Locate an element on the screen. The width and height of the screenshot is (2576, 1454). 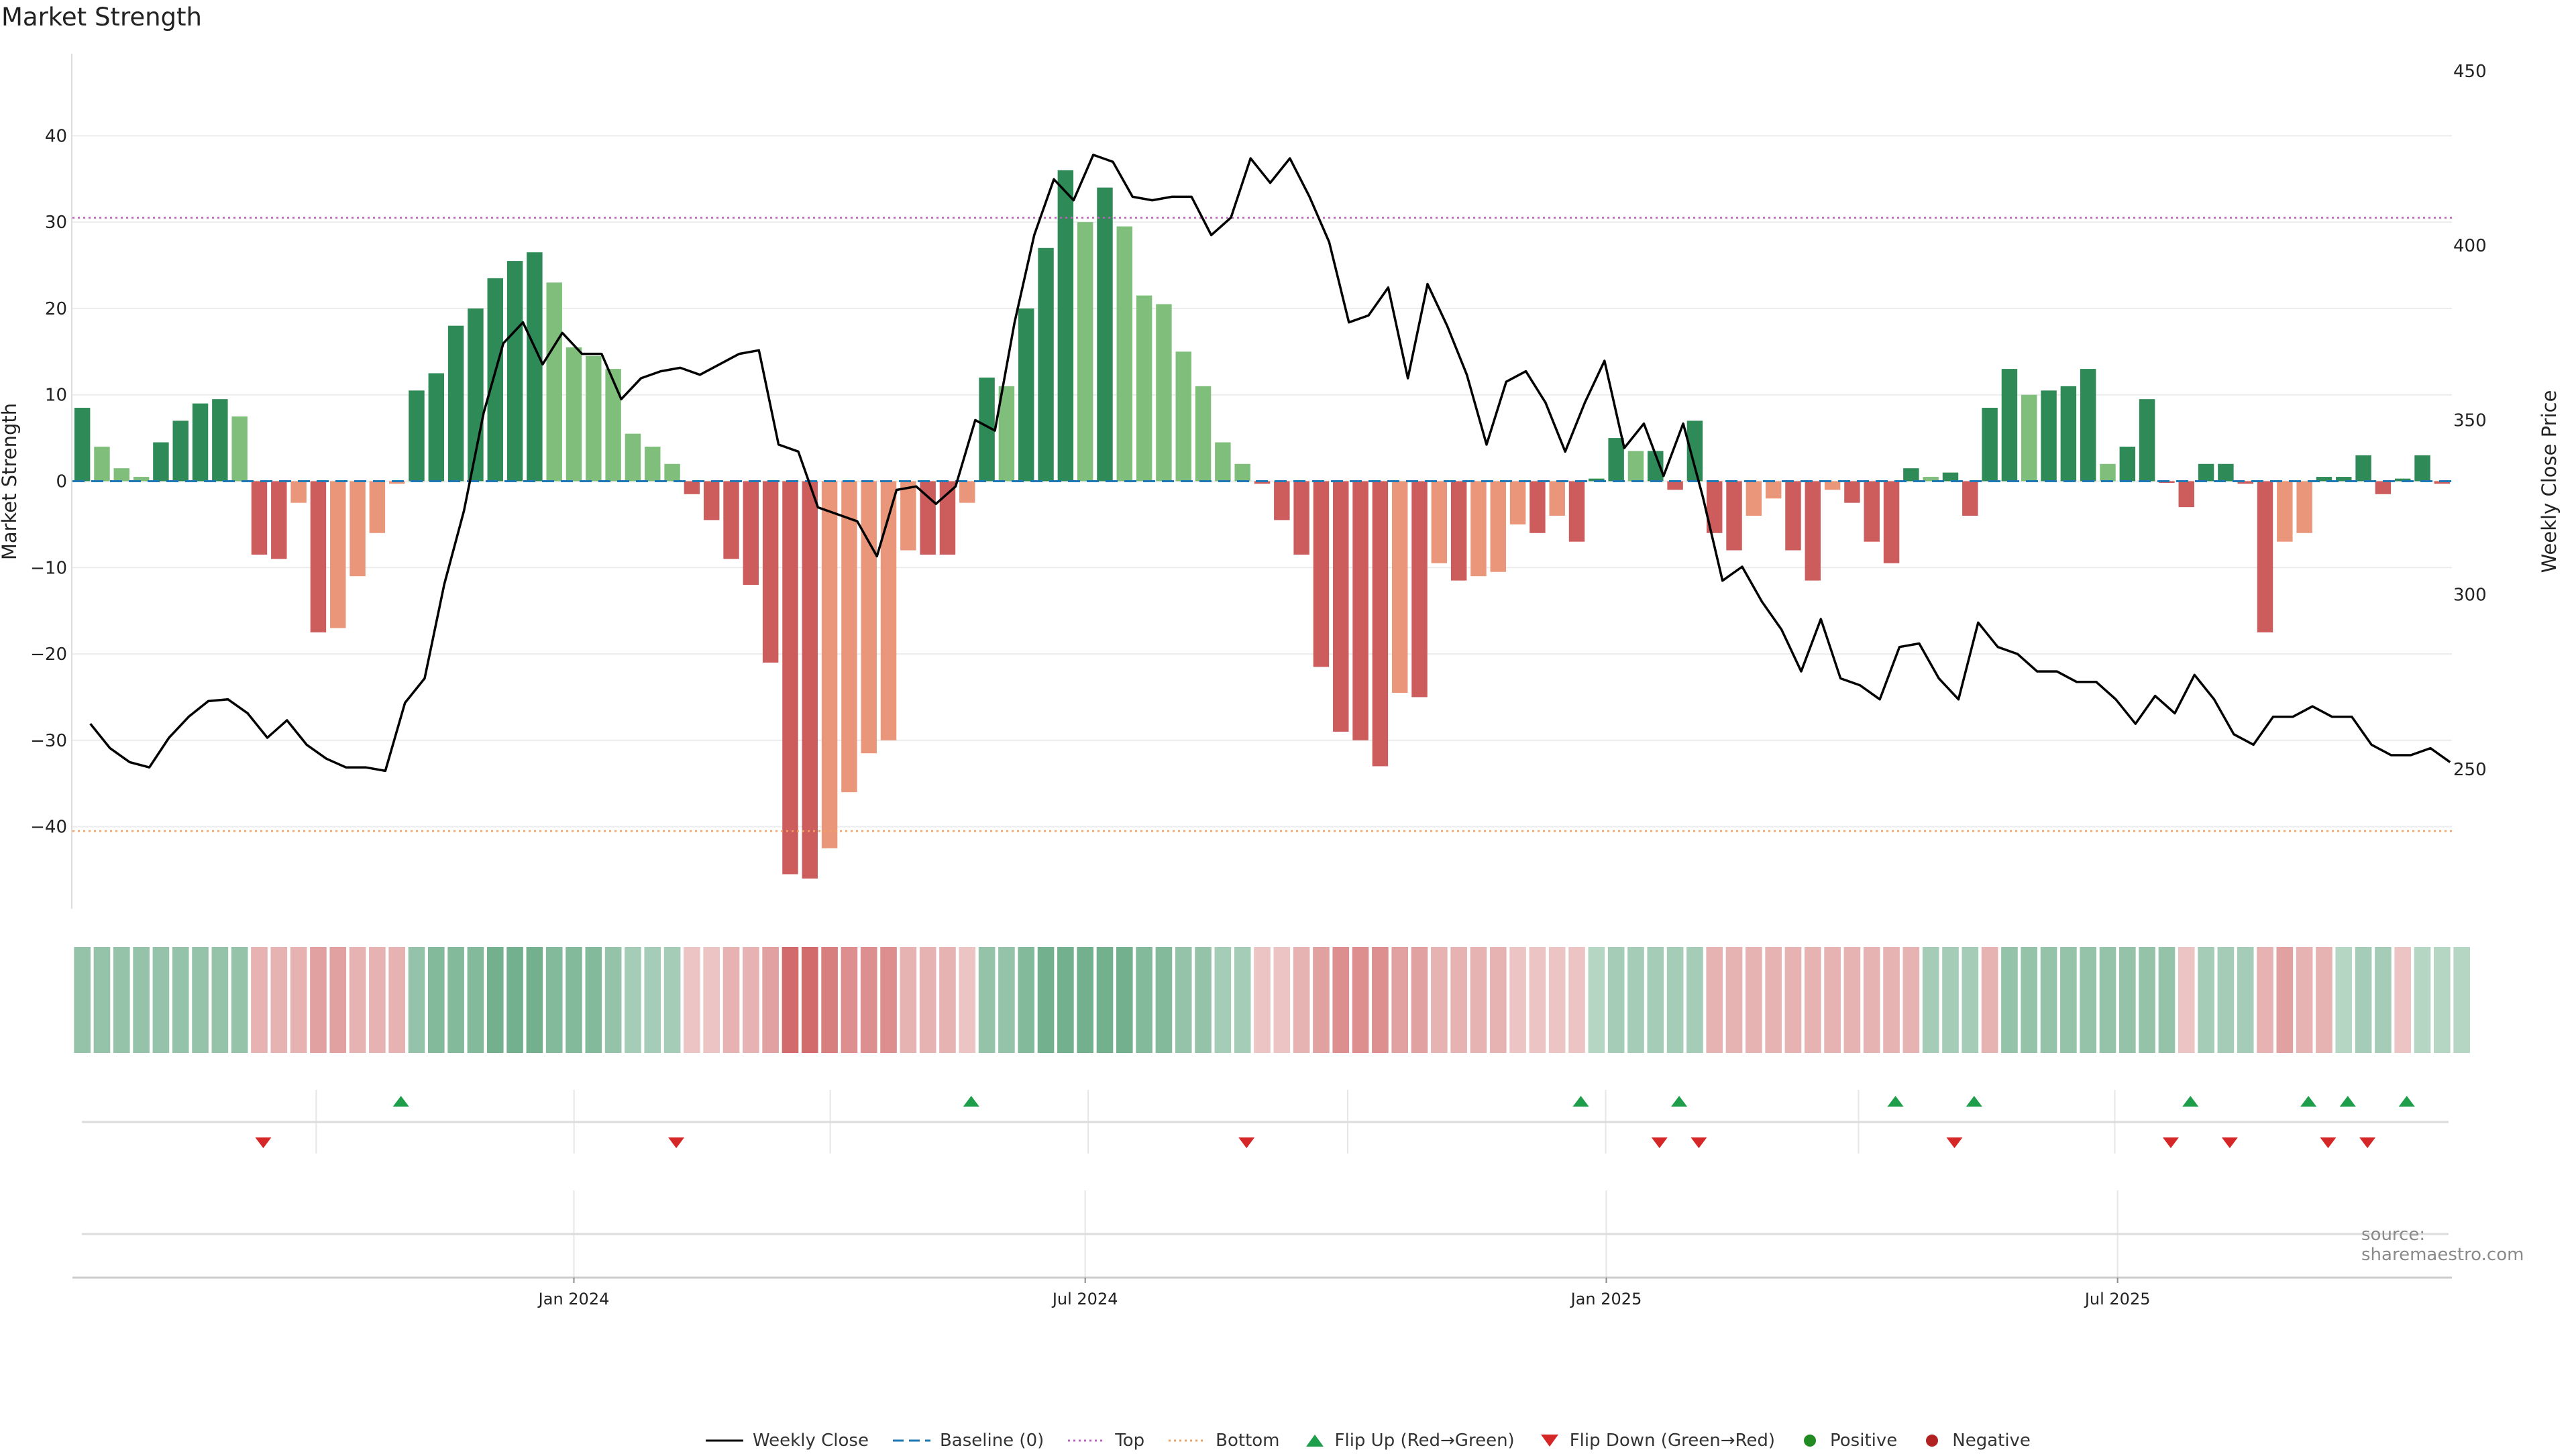
legend-baseline: Baseline (0) is located at coordinates (968, 1441).